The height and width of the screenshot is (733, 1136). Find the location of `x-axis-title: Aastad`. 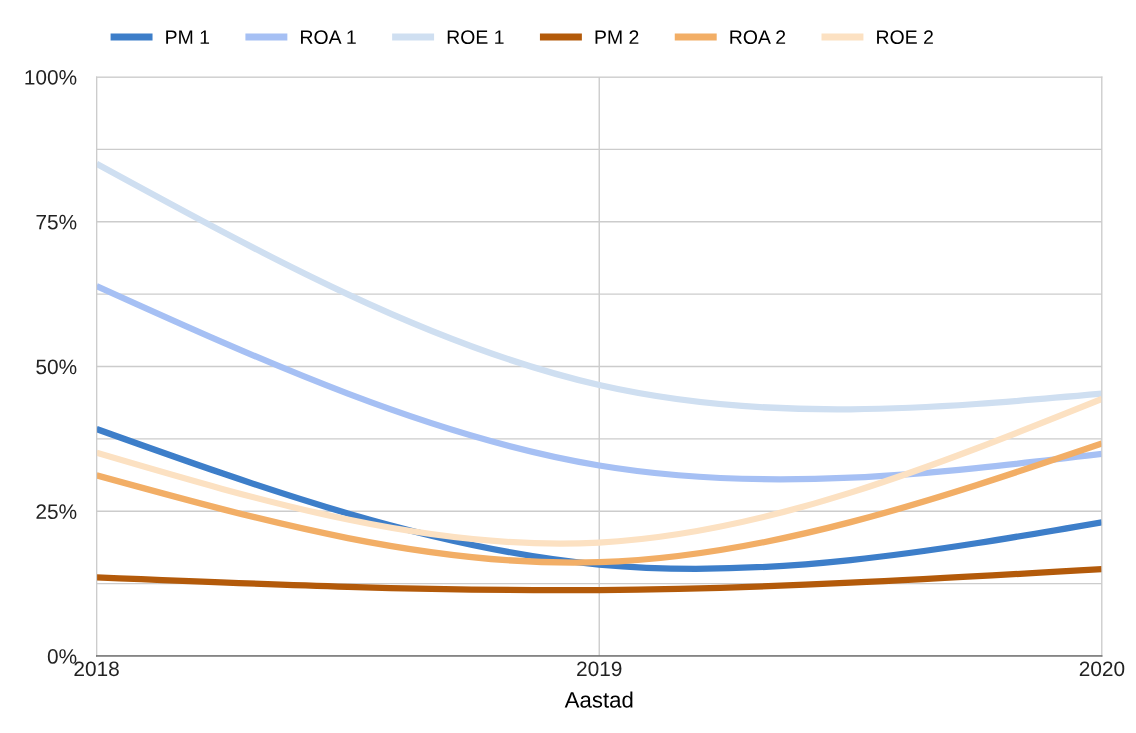

x-axis-title: Aastad is located at coordinates (598, 699).